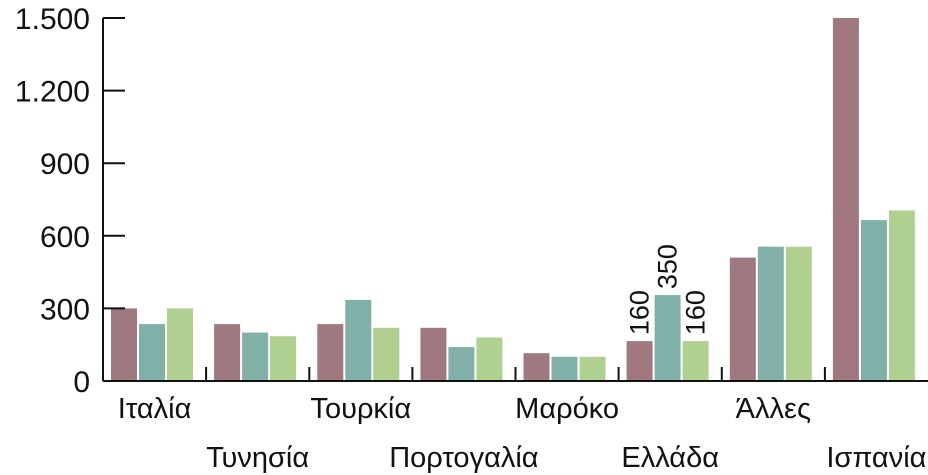 The image size is (928, 475). What do you see at coordinates (670, 458) in the screenshot?
I see `x-category-label: Ελλάδα` at bounding box center [670, 458].